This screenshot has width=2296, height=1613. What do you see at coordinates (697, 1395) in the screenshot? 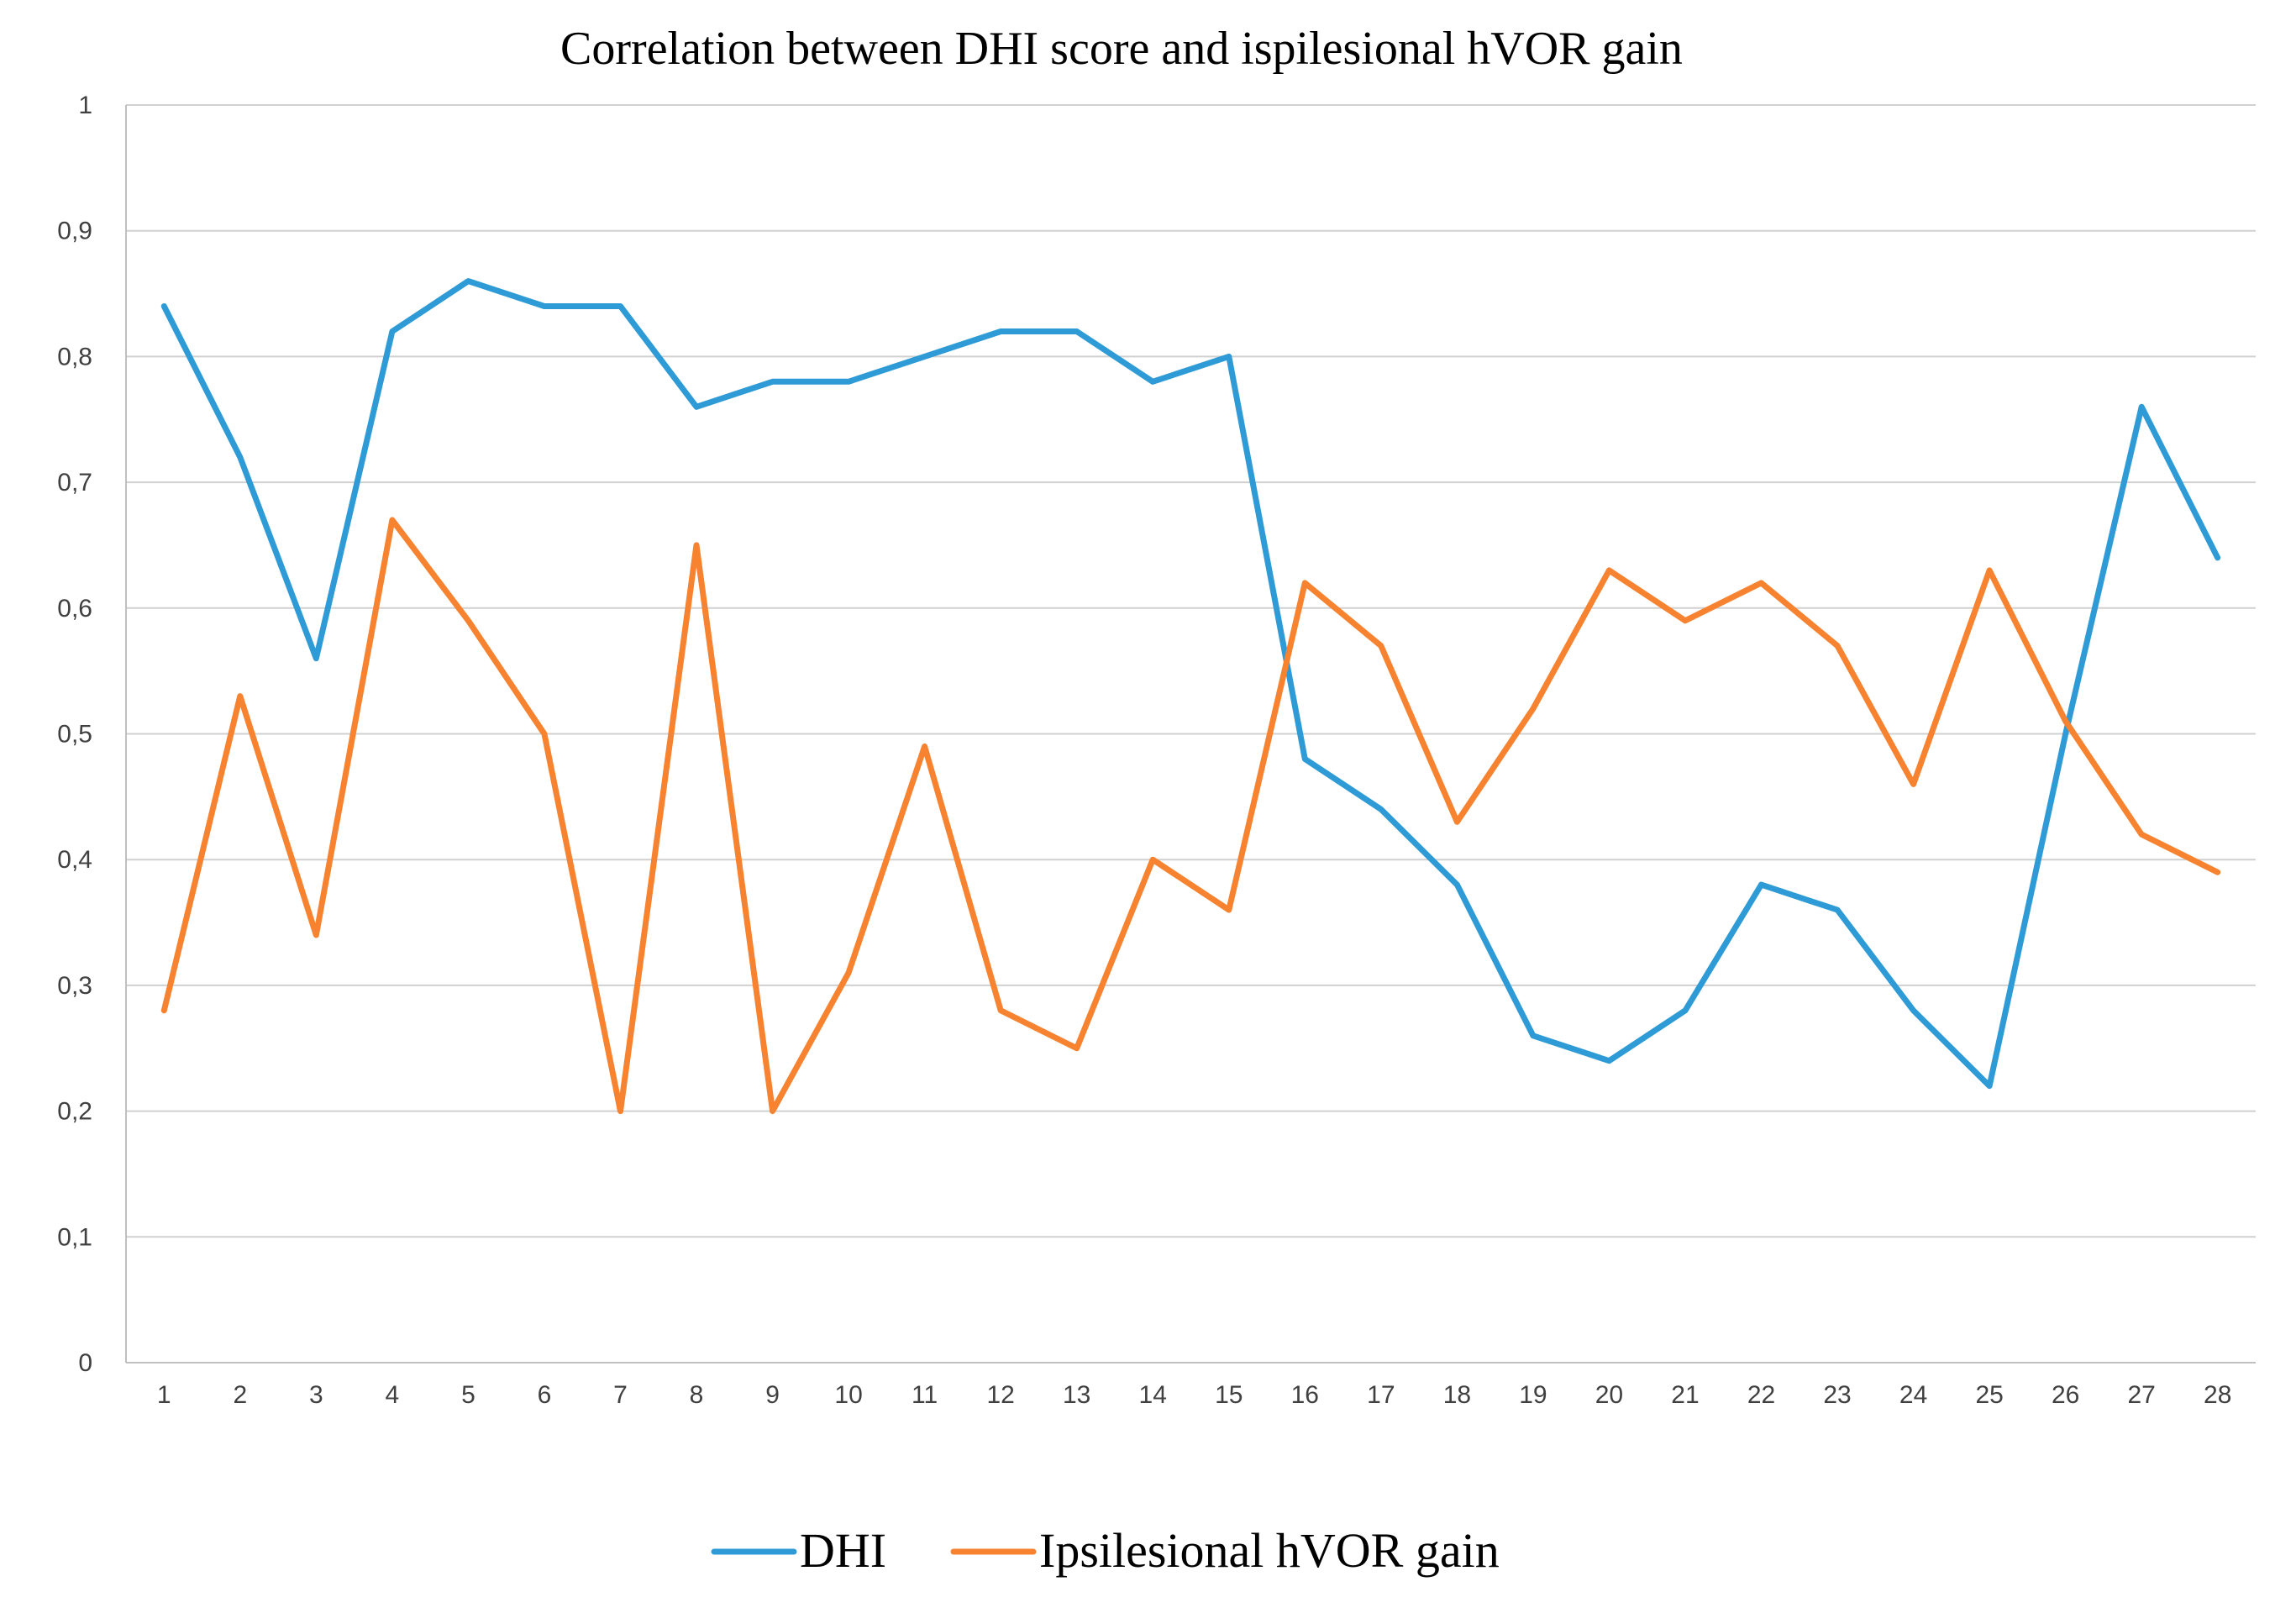
I see `x-tick-label: 8` at bounding box center [697, 1395].